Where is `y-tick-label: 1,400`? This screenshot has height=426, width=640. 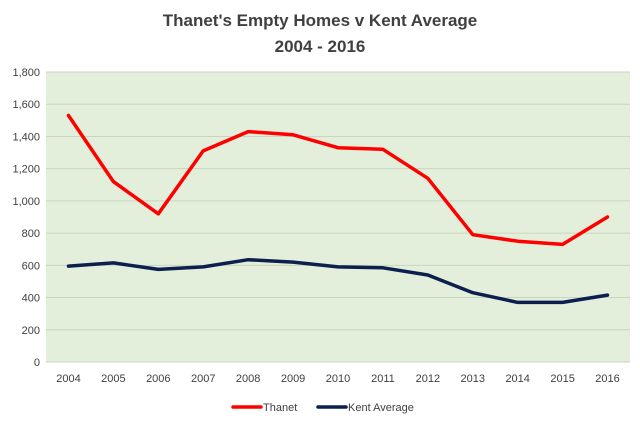 y-tick-label: 1,400 is located at coordinates (26, 137).